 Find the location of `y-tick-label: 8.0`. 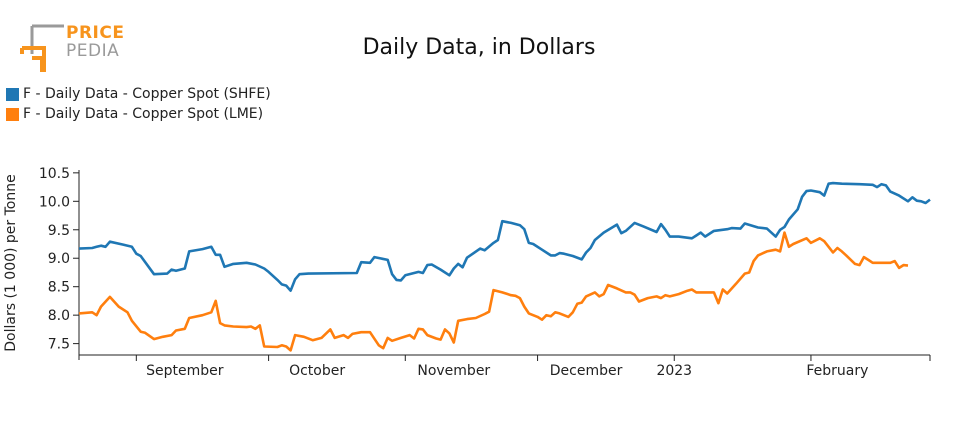

y-tick-label: 8.0 is located at coordinates (59, 316).